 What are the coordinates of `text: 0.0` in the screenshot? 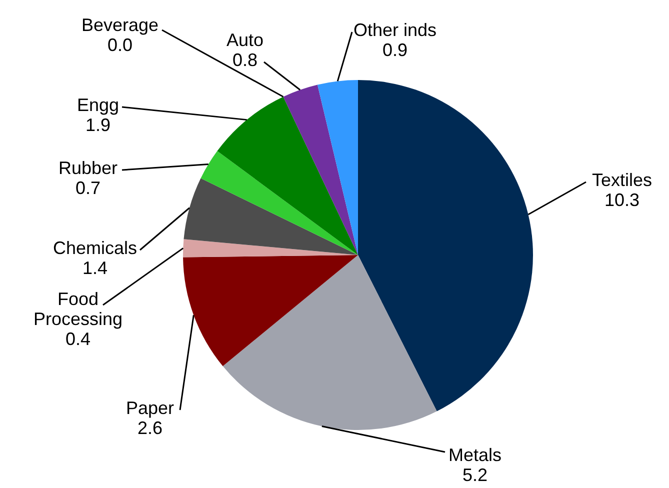 It's located at (120, 45).